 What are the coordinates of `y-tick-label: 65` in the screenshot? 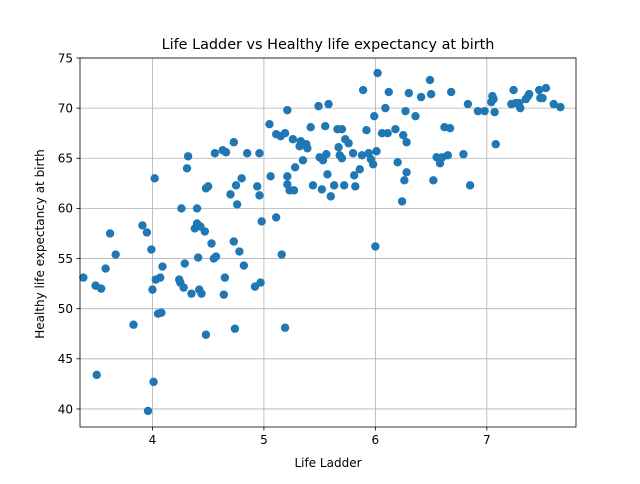 It's located at (65, 159).